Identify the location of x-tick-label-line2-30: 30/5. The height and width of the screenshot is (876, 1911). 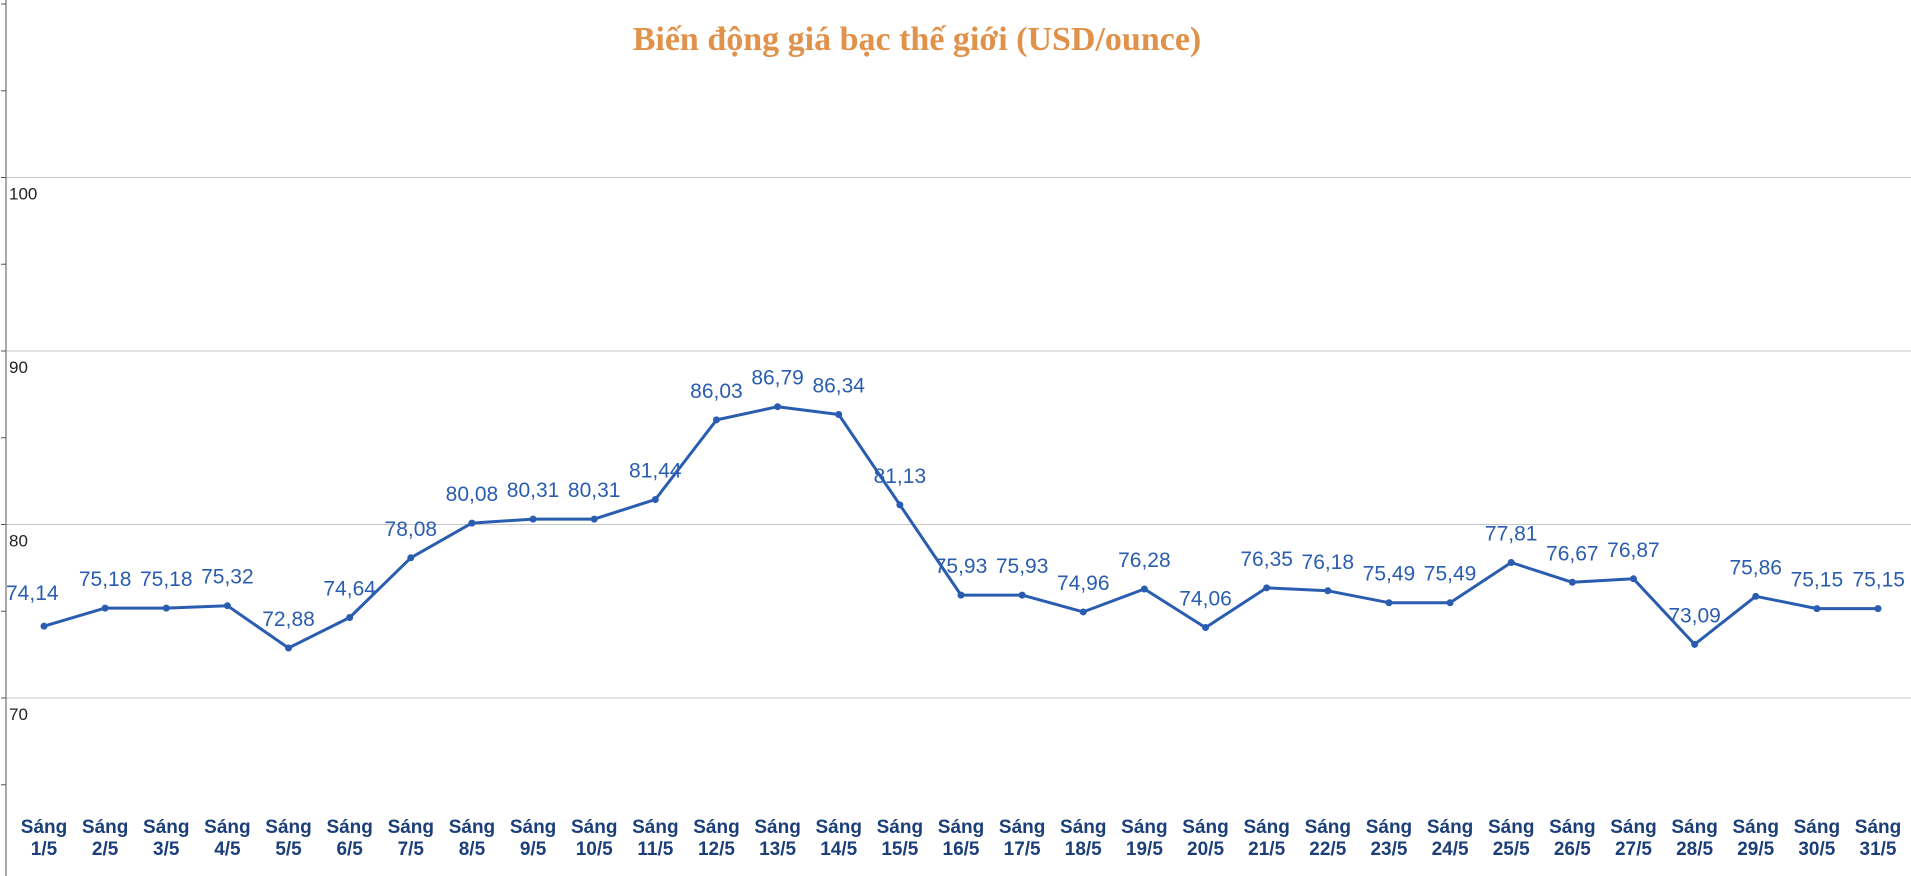
(1816, 849).